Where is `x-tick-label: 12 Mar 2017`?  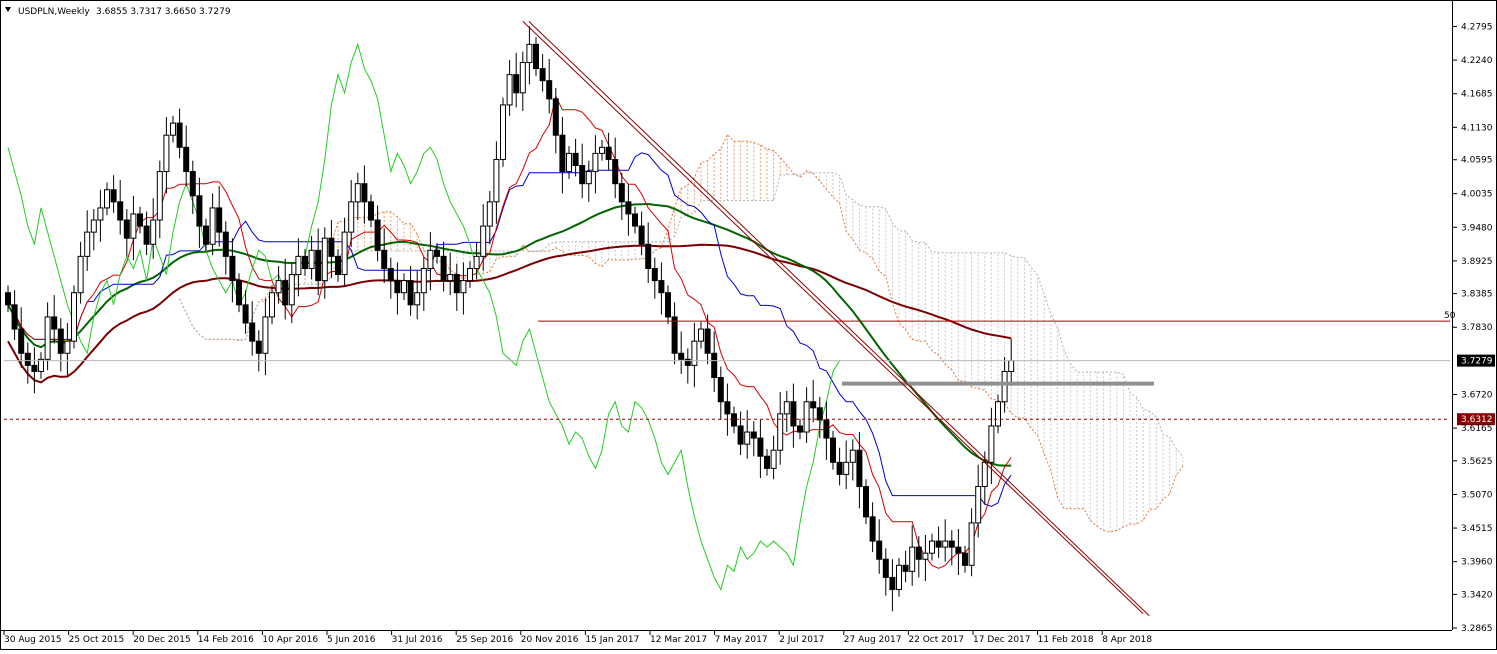
x-tick-label: 12 Mar 2017 is located at coordinates (678, 640).